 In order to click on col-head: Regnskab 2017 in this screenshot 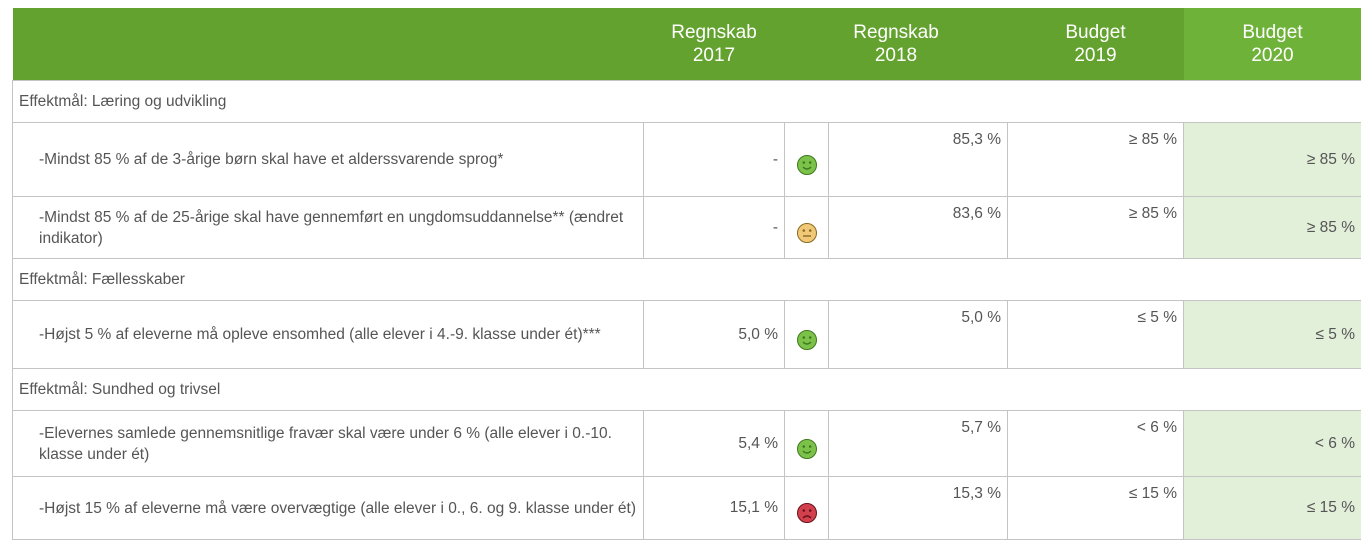, I will do `click(714, 44)`.